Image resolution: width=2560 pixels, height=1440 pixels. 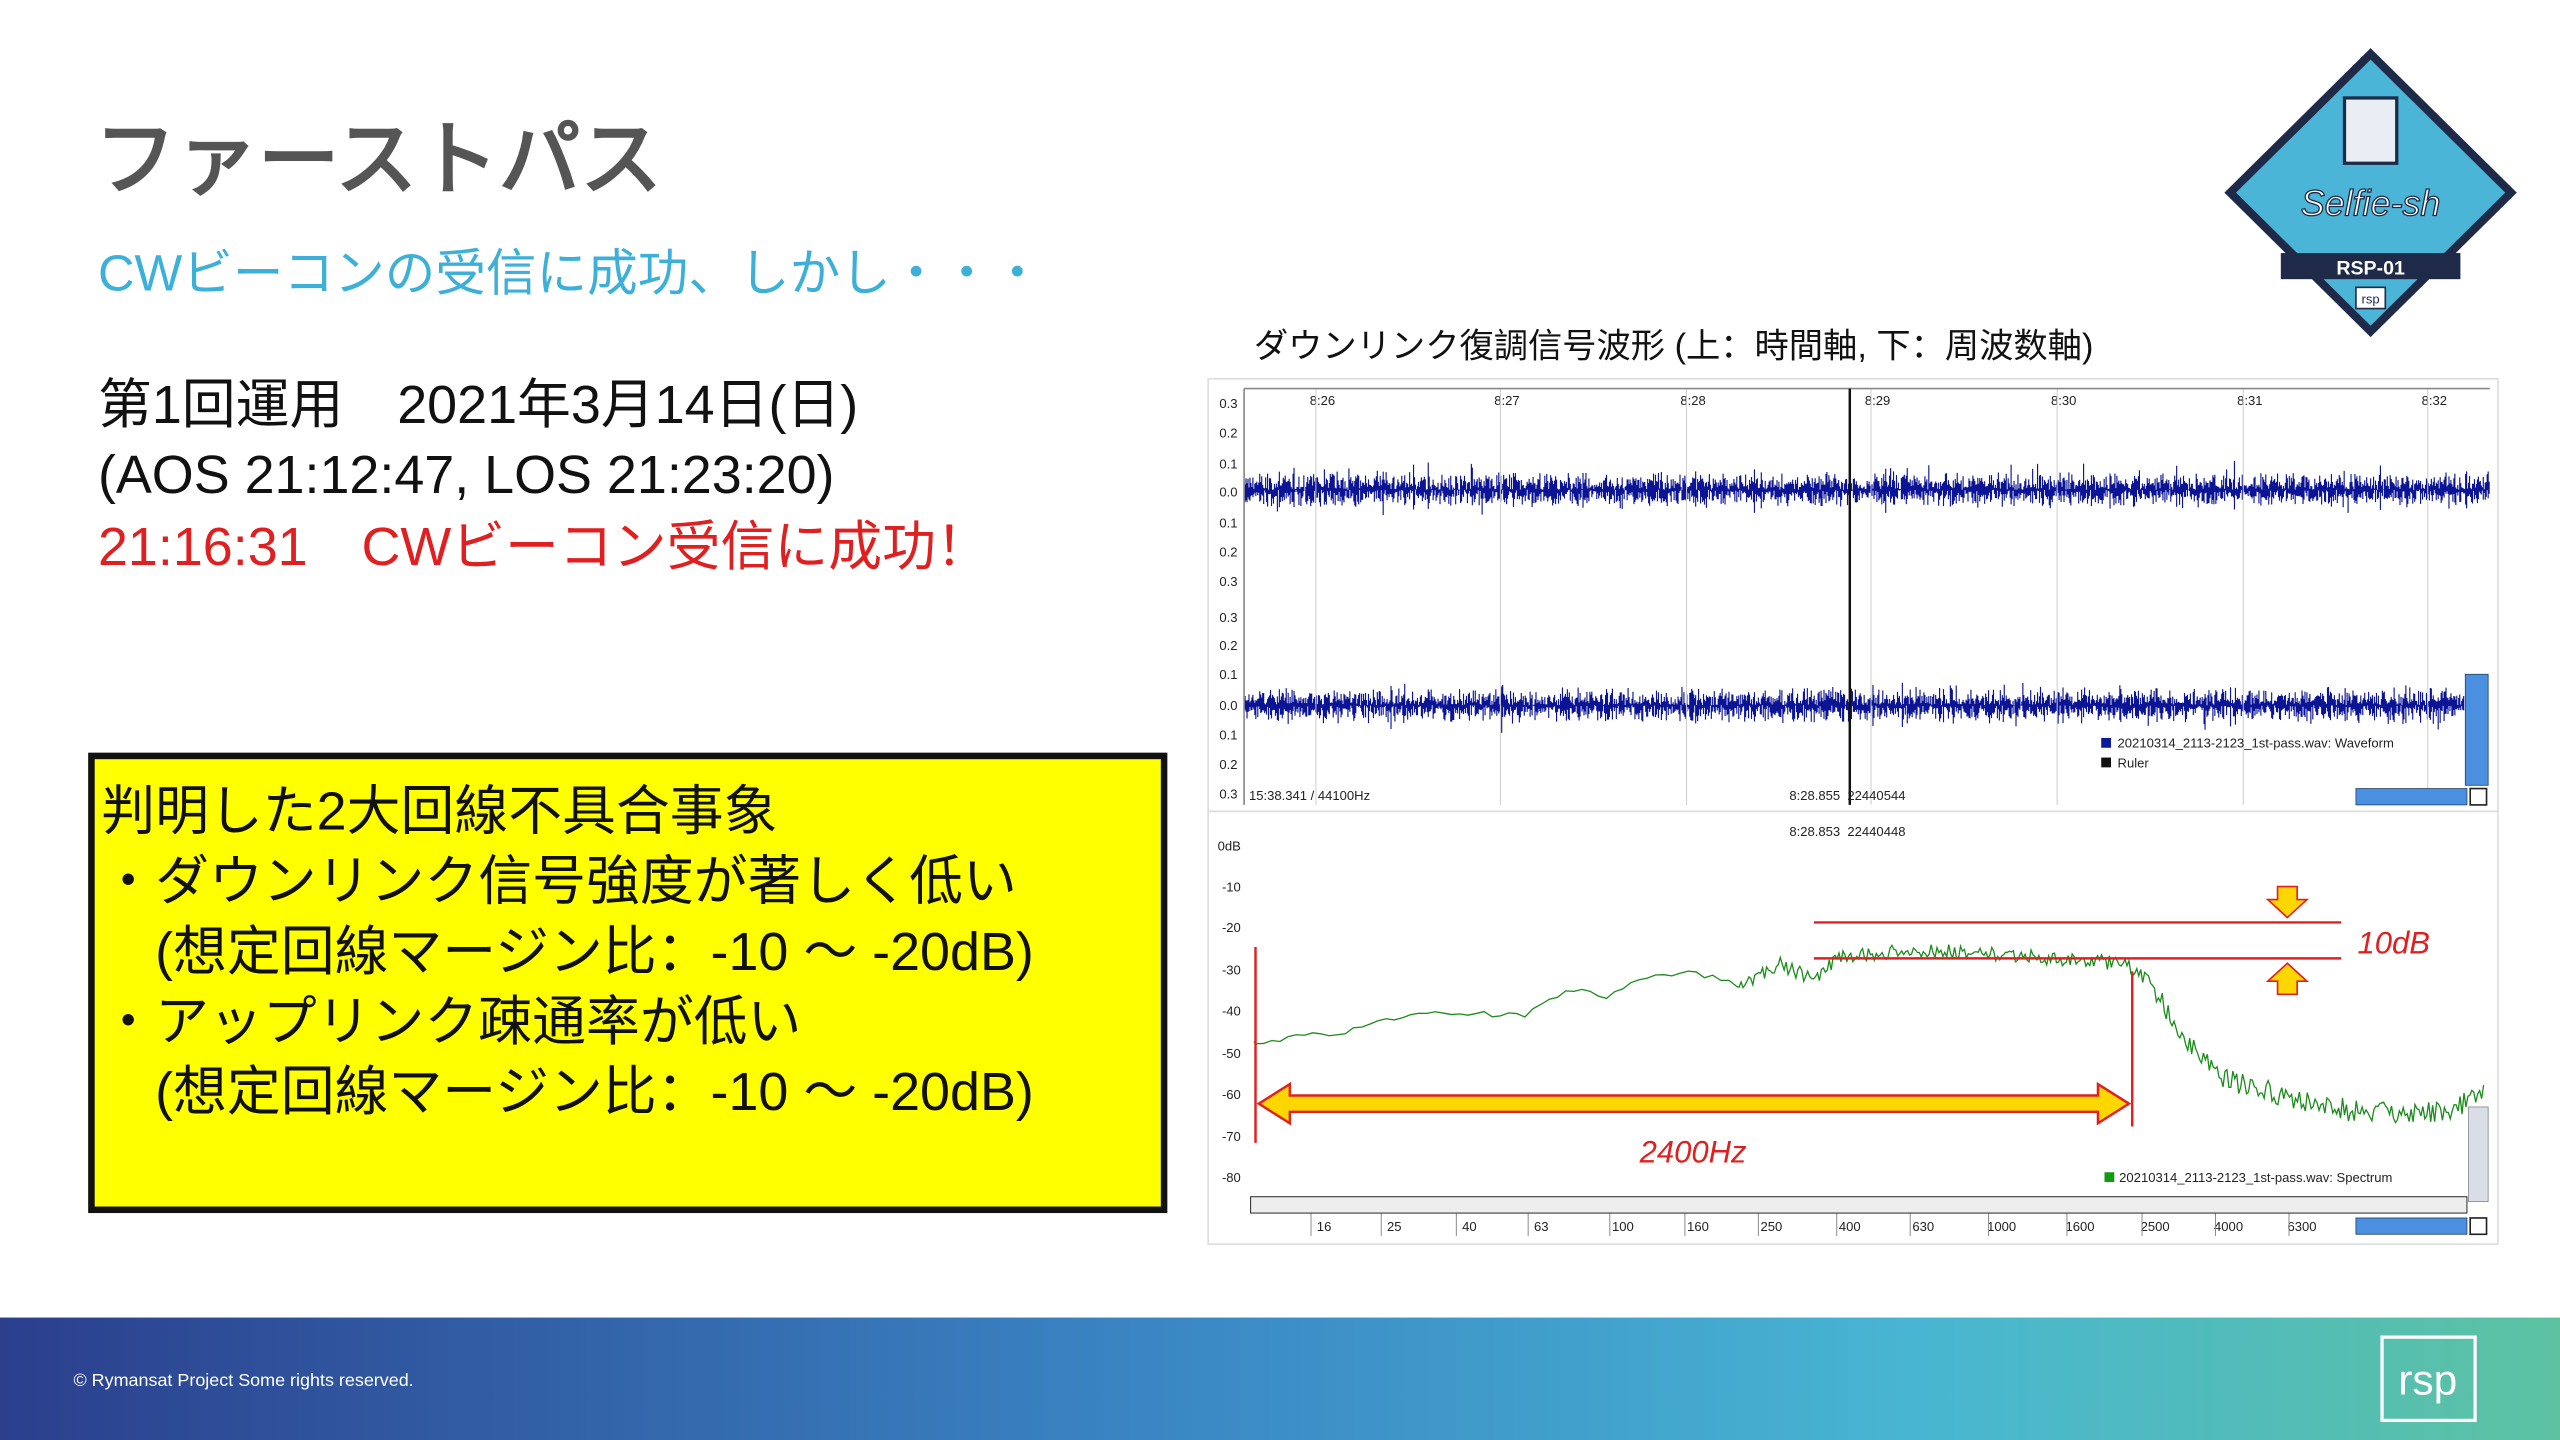 I want to click on findings-box, so click(x=628, y=983).